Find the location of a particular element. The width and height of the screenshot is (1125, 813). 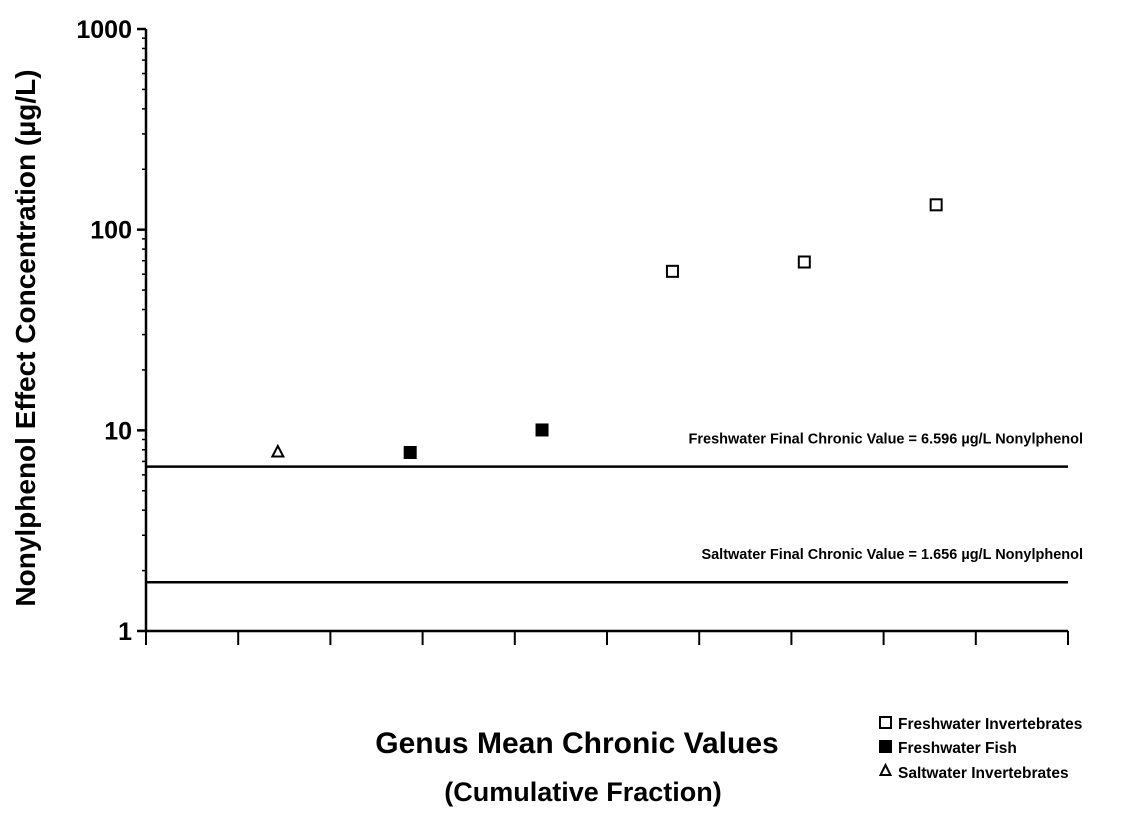

point-saltwater-invertebrates is located at coordinates (277, 450).